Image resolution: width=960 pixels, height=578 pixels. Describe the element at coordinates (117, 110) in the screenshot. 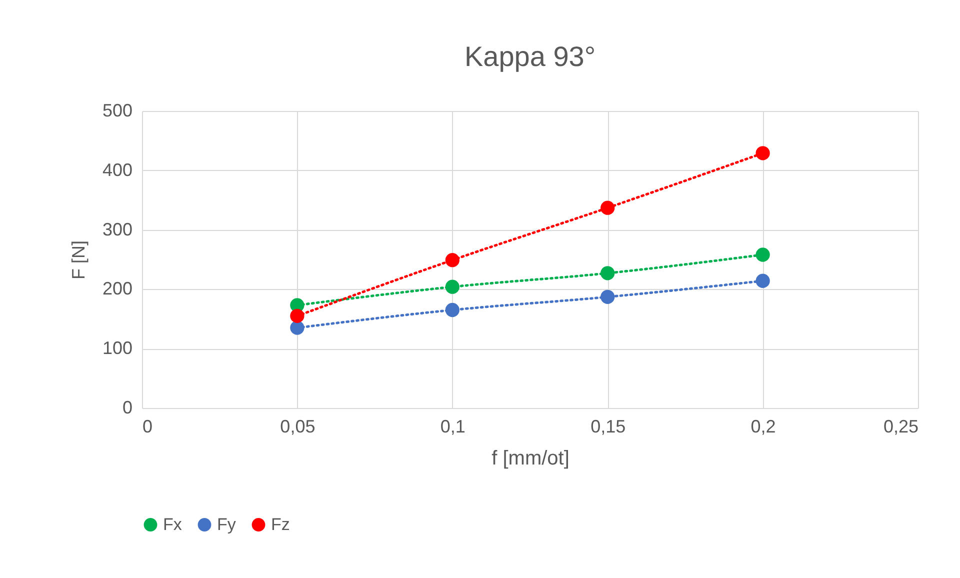

I see `y-tick-label: 500` at that location.